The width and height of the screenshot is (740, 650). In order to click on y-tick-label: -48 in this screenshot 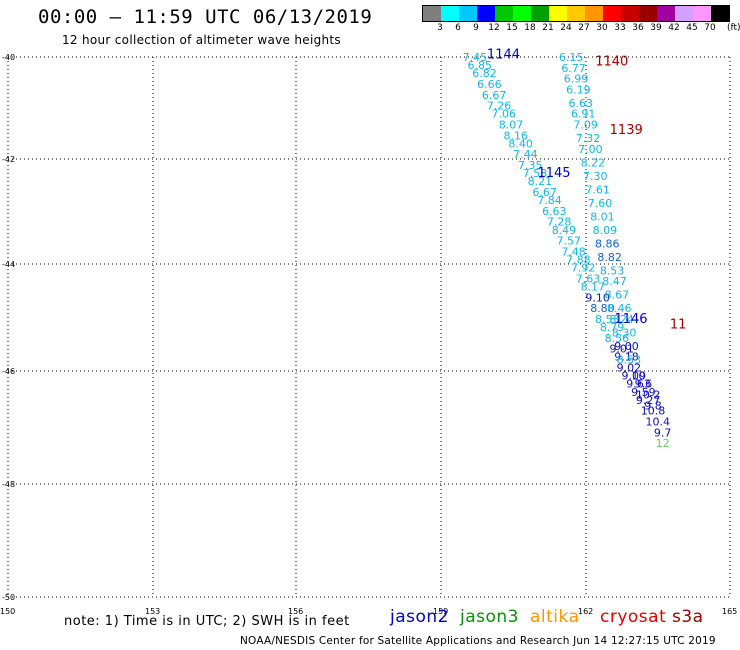, I will do `click(8, 484)`.